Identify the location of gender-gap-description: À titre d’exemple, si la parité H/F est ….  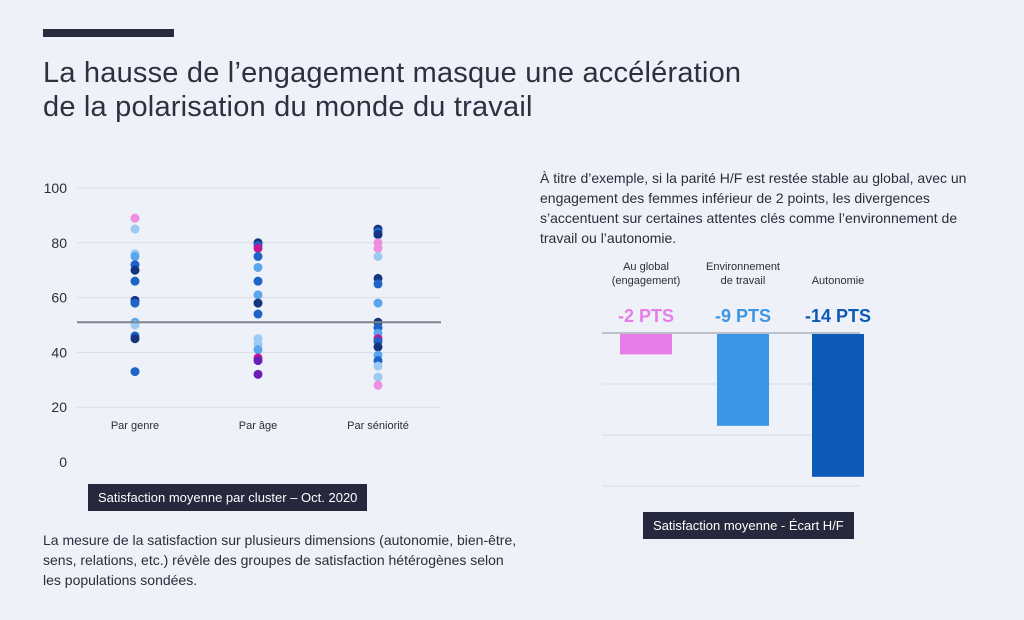
(753, 208).